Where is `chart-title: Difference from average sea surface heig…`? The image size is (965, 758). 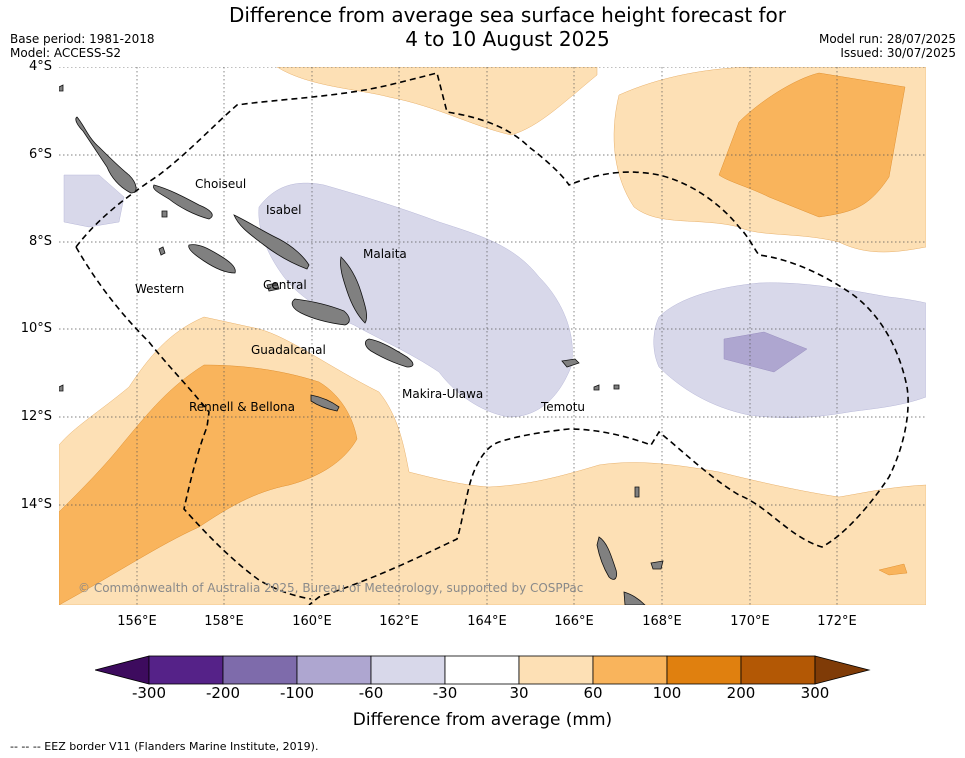 chart-title: Difference from average sea surface heig… is located at coordinates (507, 27).